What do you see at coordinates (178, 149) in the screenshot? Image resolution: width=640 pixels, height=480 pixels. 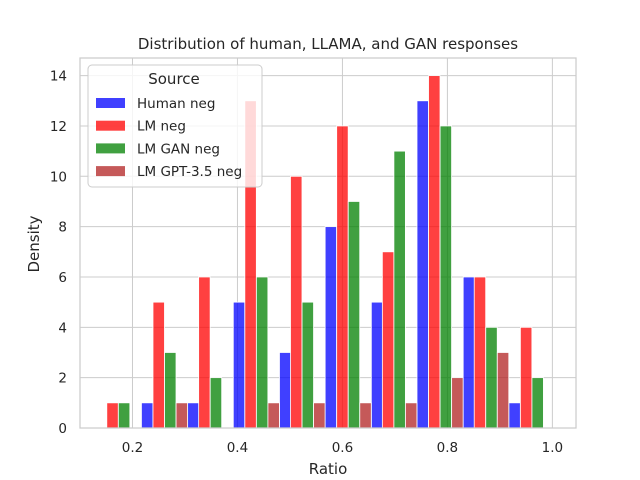 I see `legend-label: LM GAN neg` at bounding box center [178, 149].